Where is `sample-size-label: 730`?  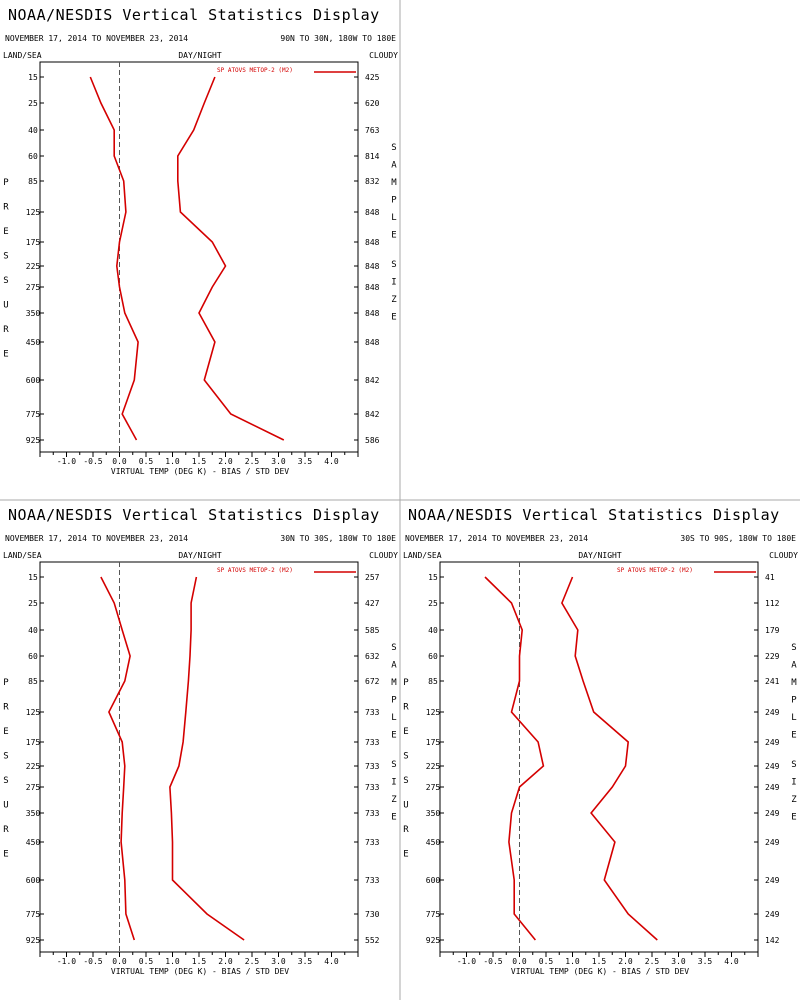 sample-size-label: 730 is located at coordinates (372, 914).